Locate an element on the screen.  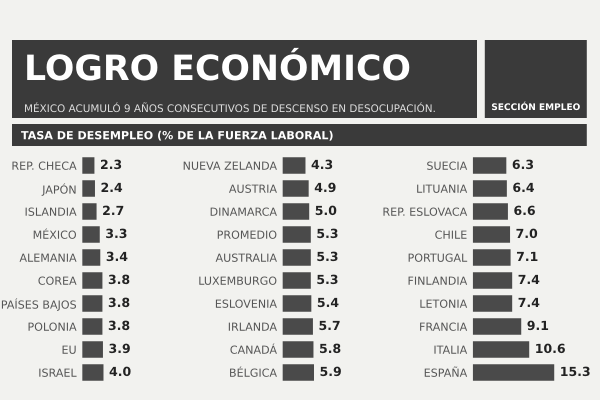
text: SECCIÓN EMPLEO is located at coordinates (536, 106).